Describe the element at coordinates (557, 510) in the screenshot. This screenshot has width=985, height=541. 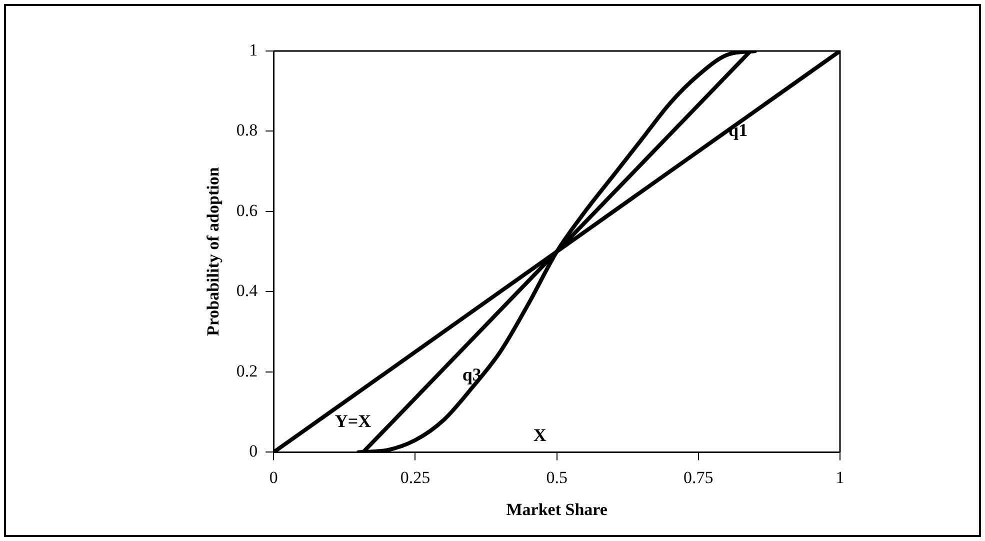
I see `x-axis-title: Market Share` at that location.